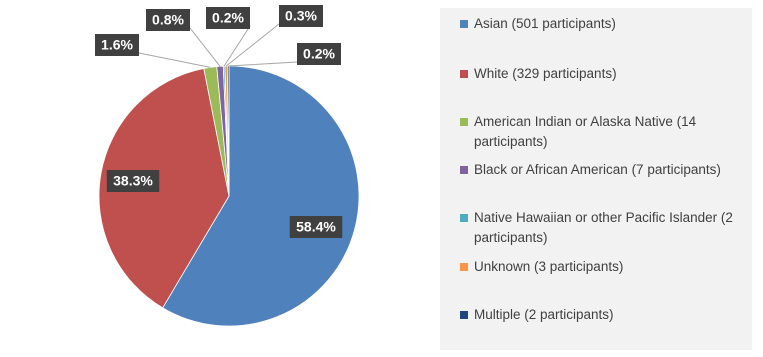 This screenshot has width=763, height=357. I want to click on legend-item: Unknown (3 participants), so click(602, 267).